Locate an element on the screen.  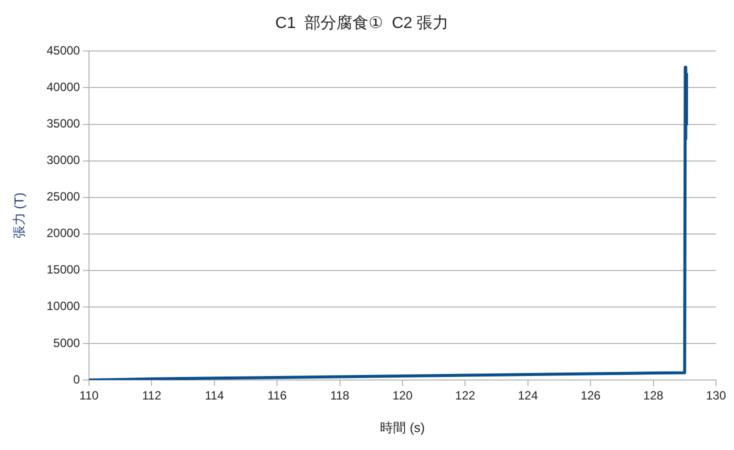
chart-title: C1 部分腐食① C2 張力 is located at coordinates (362, 23).